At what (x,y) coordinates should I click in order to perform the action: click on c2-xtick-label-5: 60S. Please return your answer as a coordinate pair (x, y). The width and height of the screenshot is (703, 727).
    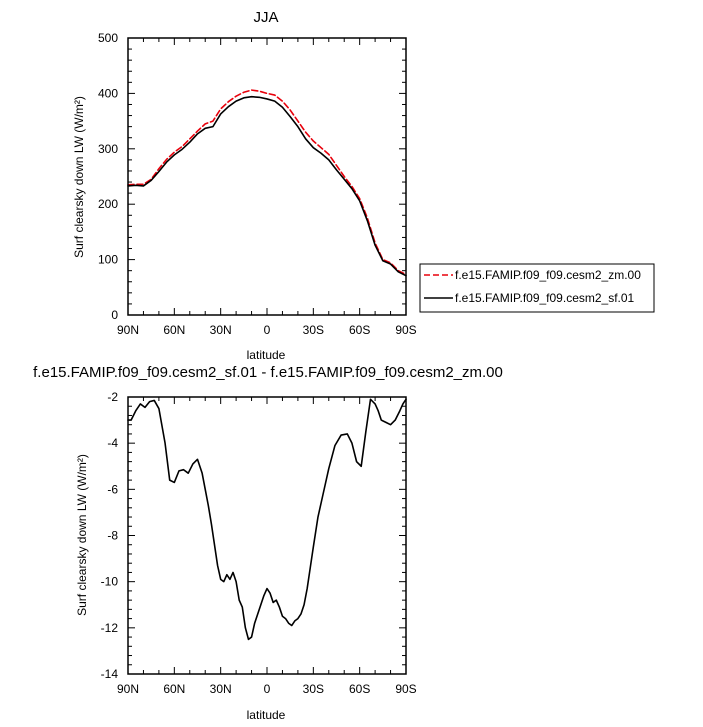
    Looking at the image, I should click on (359, 689).